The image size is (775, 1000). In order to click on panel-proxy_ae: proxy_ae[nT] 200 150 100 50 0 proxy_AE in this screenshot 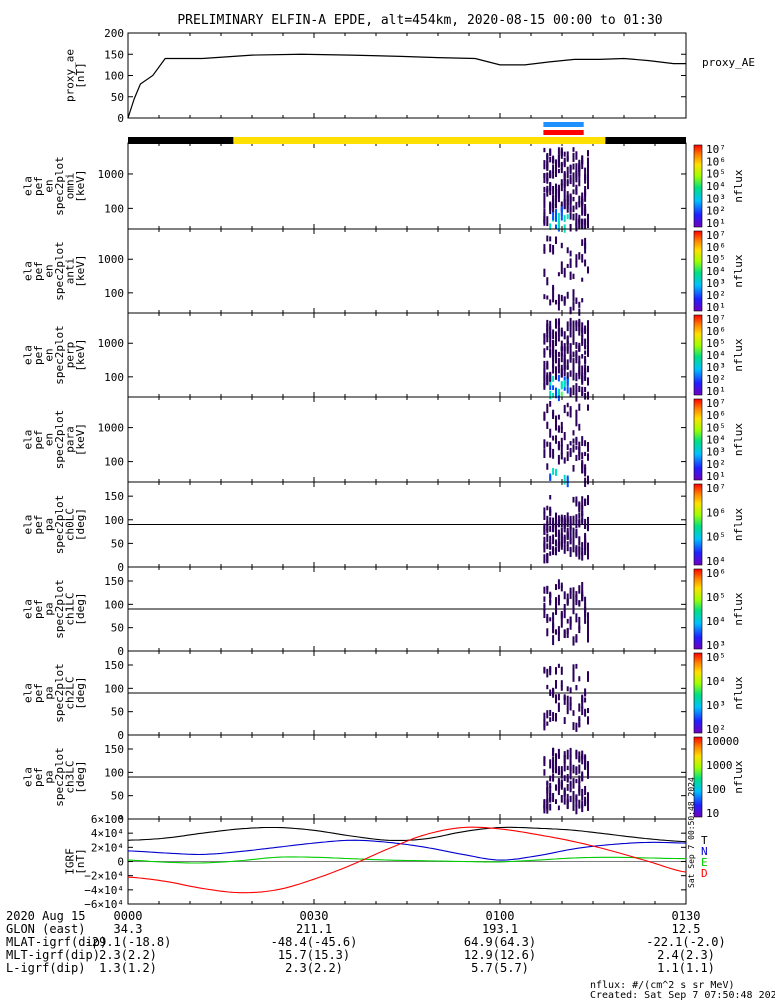, I will do `click(409, 76)`.